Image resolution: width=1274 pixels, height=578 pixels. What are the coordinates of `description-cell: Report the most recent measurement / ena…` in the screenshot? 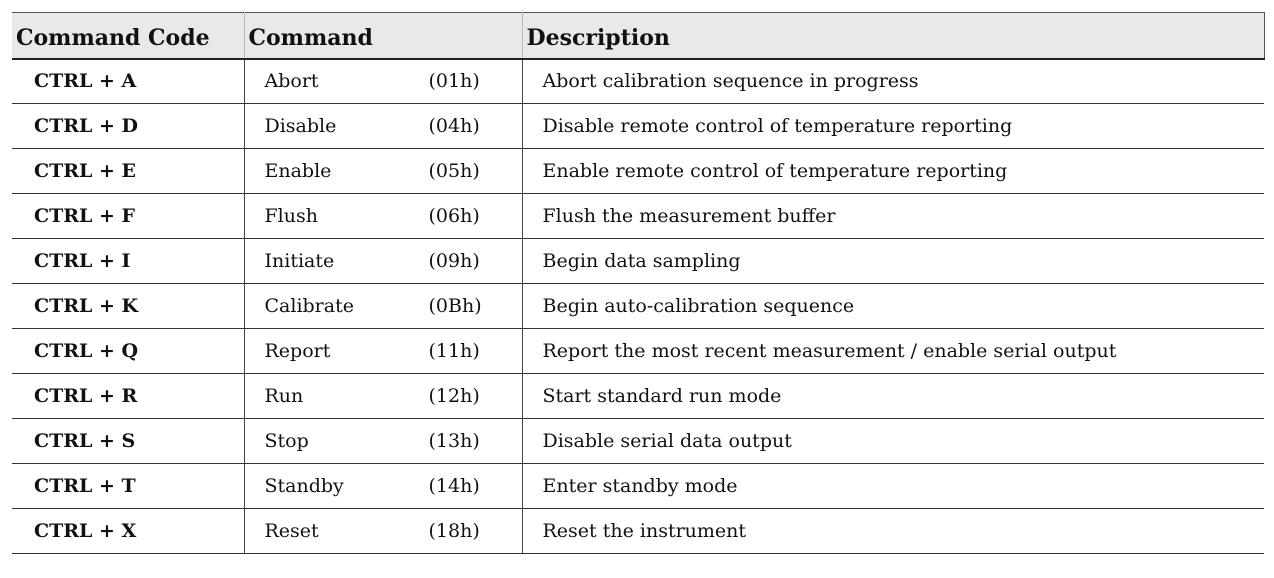 It's located at (893, 351).